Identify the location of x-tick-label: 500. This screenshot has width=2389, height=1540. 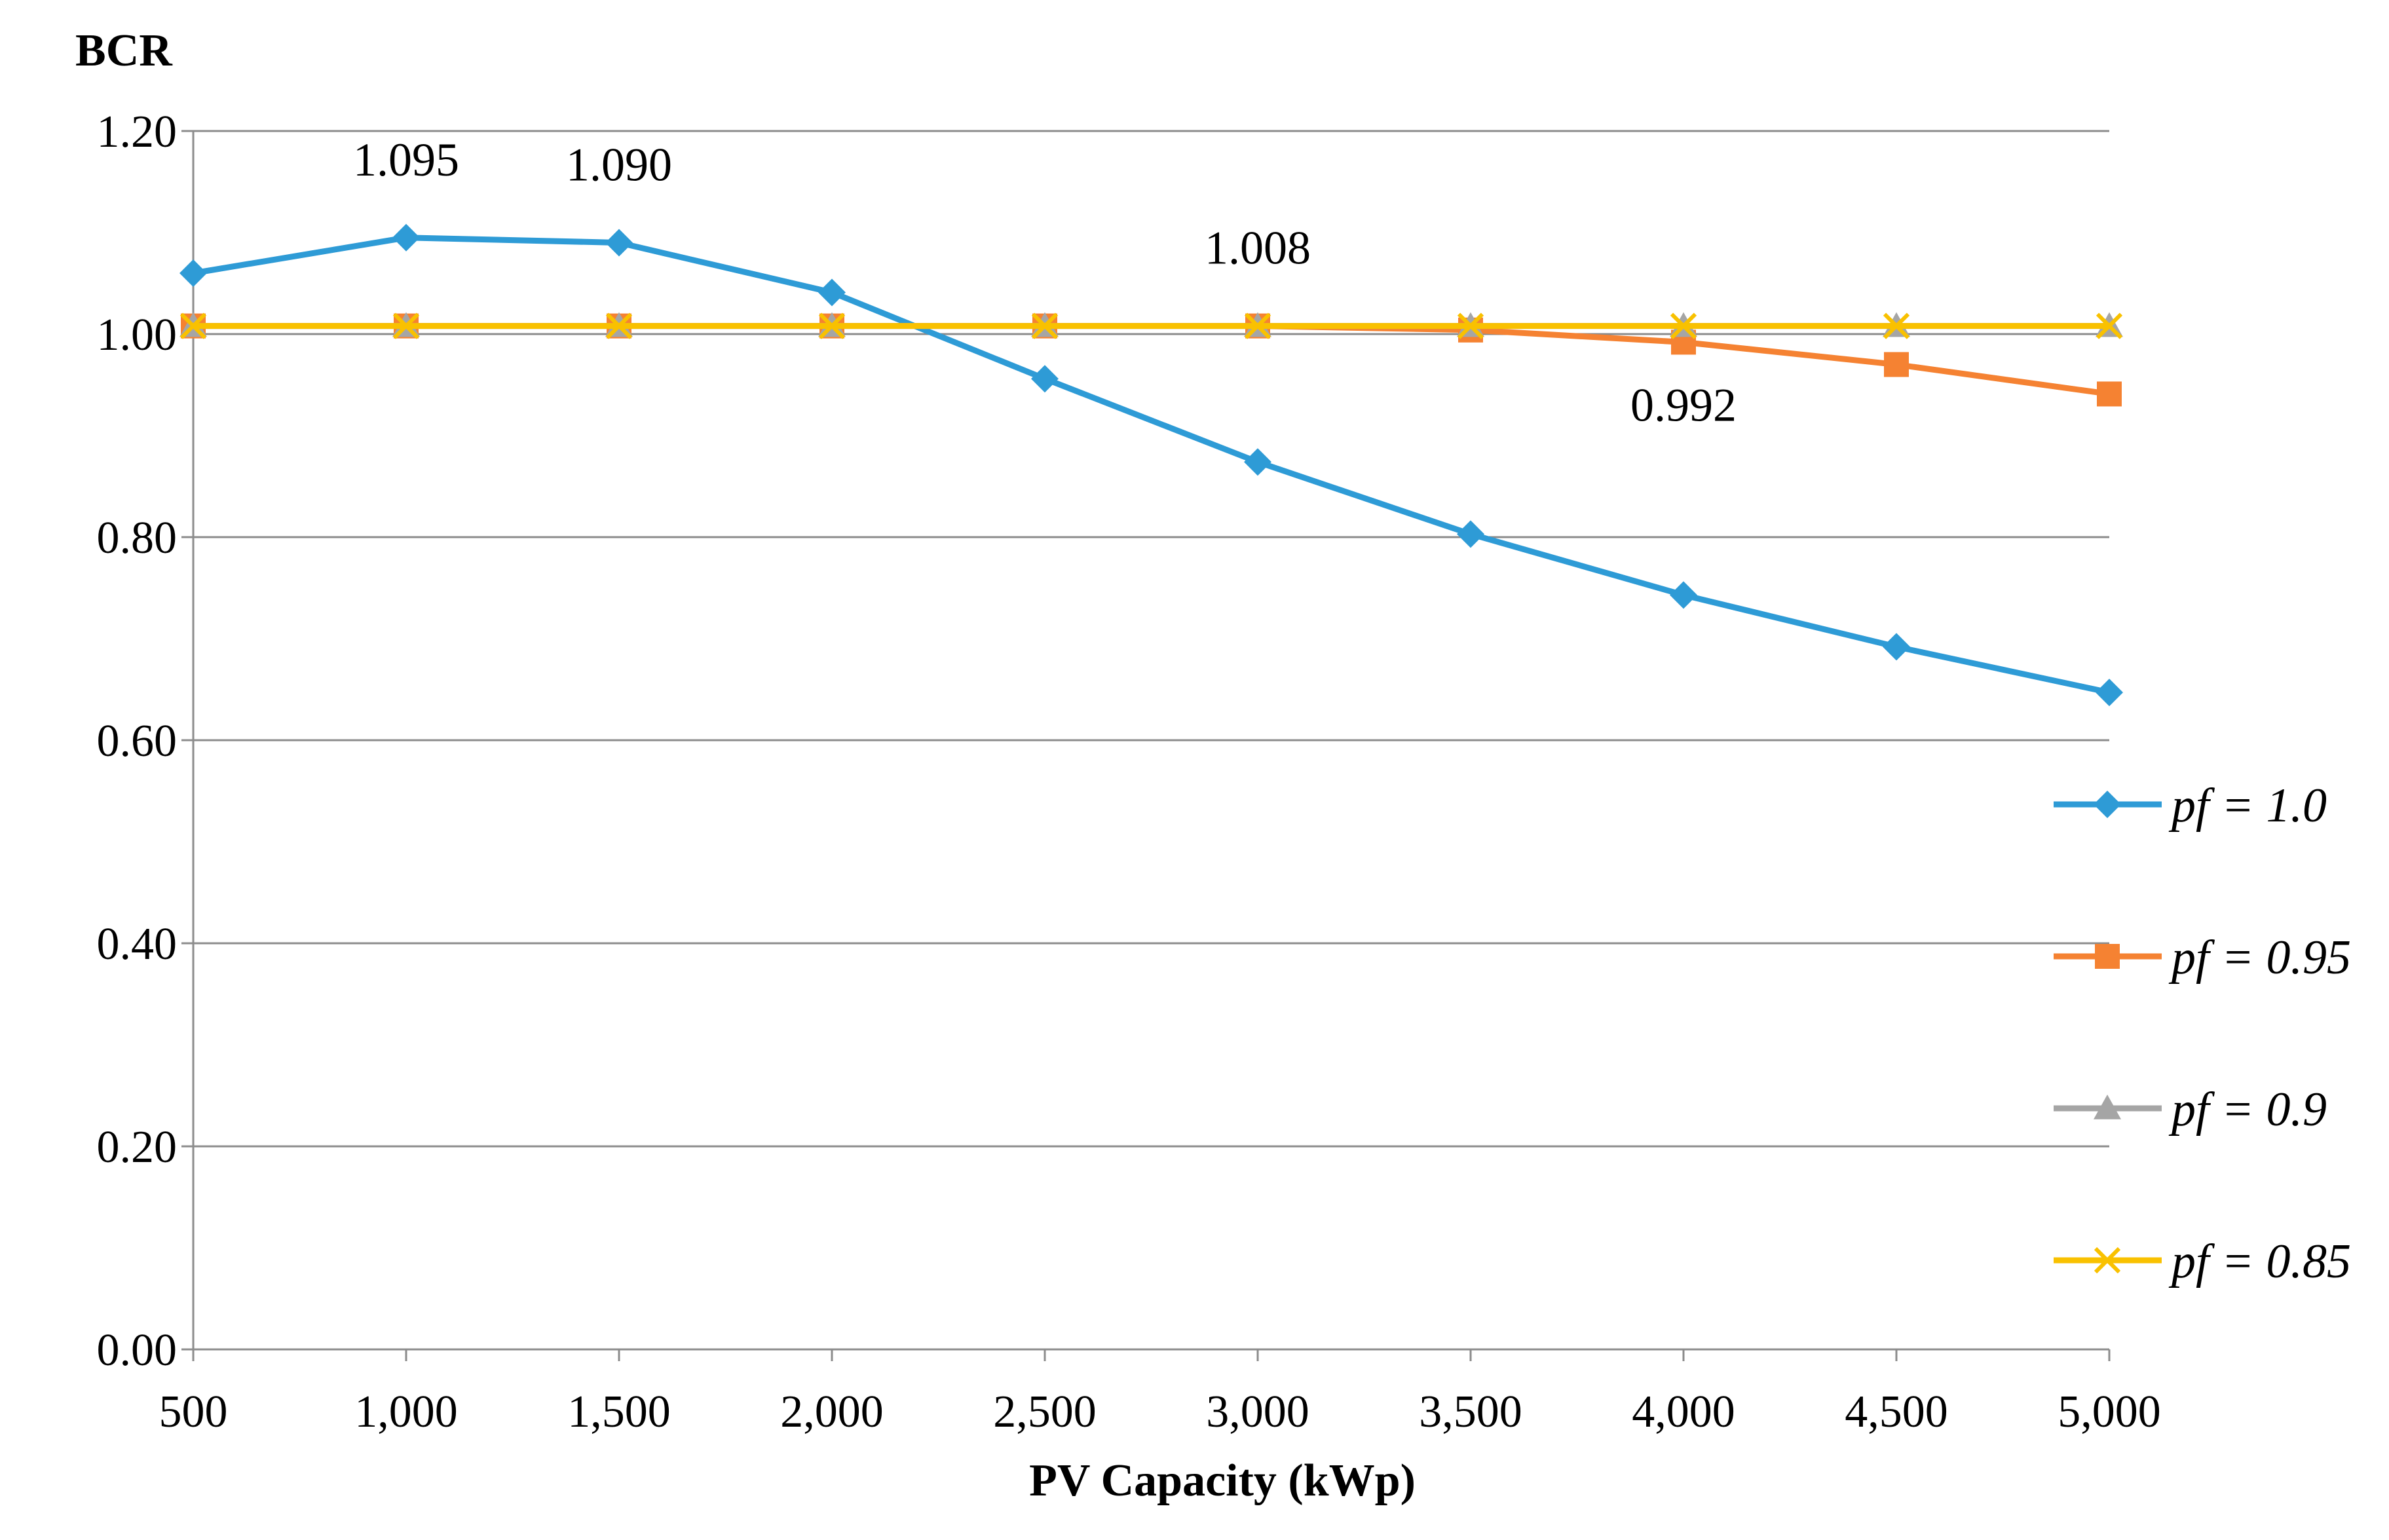
(193, 1412).